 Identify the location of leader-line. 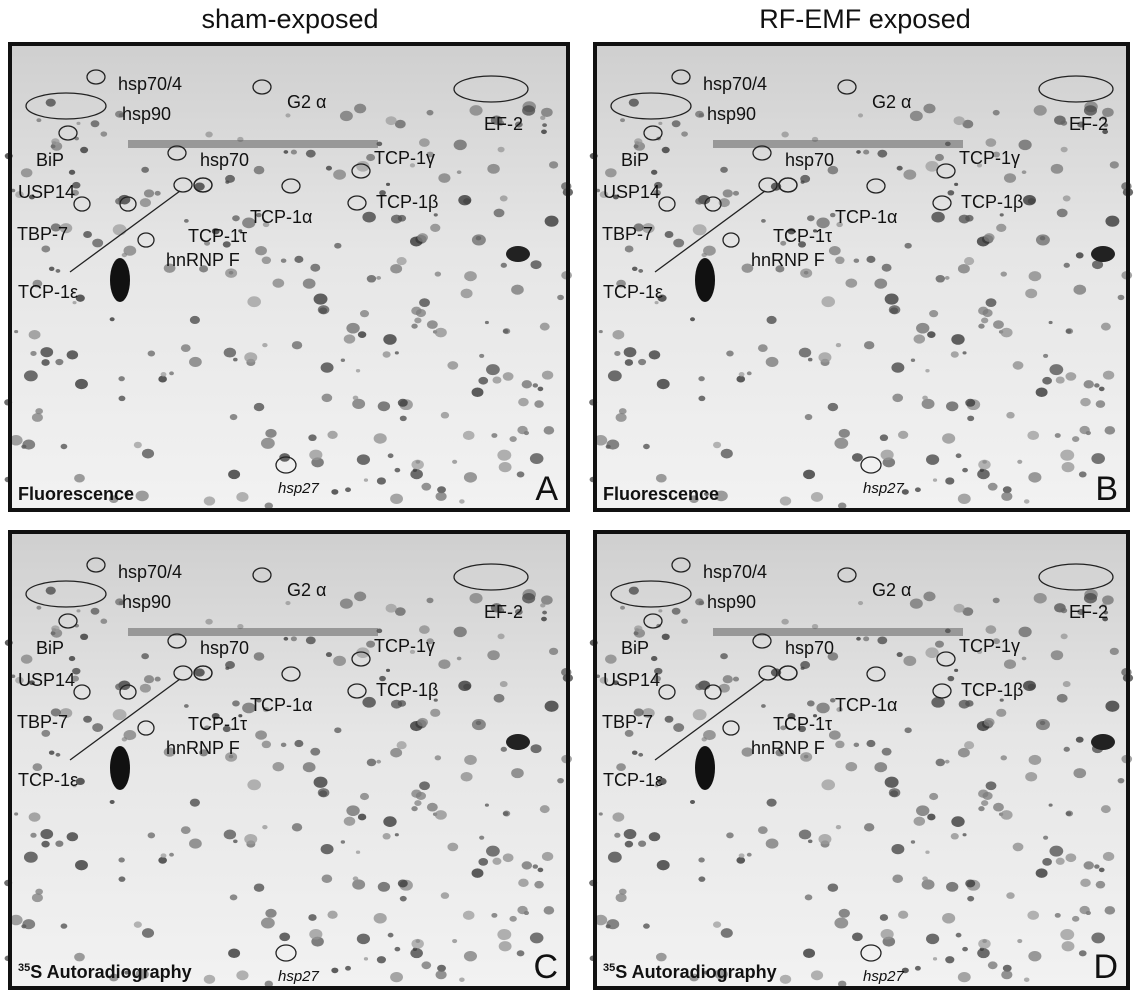
(710, 231).